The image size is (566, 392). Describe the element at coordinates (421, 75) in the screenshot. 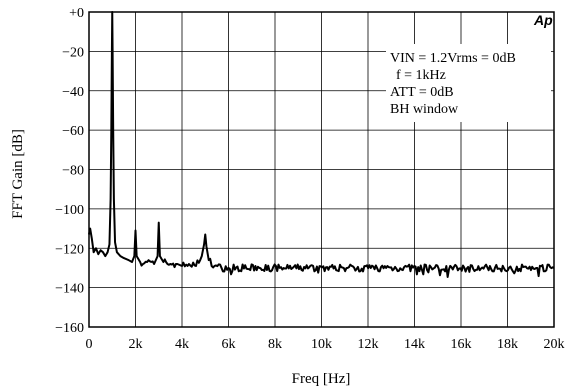

I see `annotation-freq: f = 1kHz` at that location.